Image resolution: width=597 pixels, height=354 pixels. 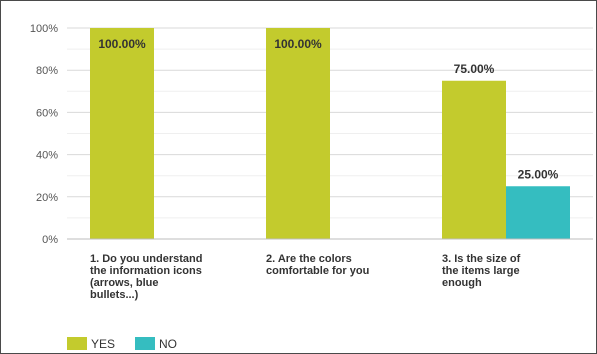 I want to click on category-label-line: 2. Are the colors, so click(x=309, y=259).